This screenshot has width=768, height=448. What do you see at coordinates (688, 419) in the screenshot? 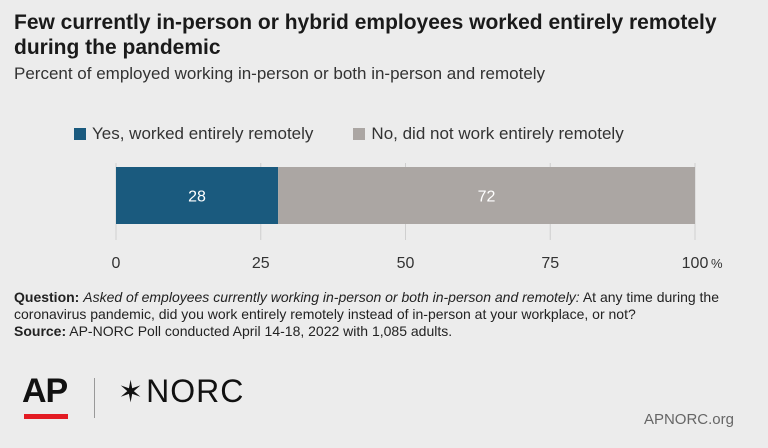
I see `website-link: APNORC.org` at bounding box center [688, 419].